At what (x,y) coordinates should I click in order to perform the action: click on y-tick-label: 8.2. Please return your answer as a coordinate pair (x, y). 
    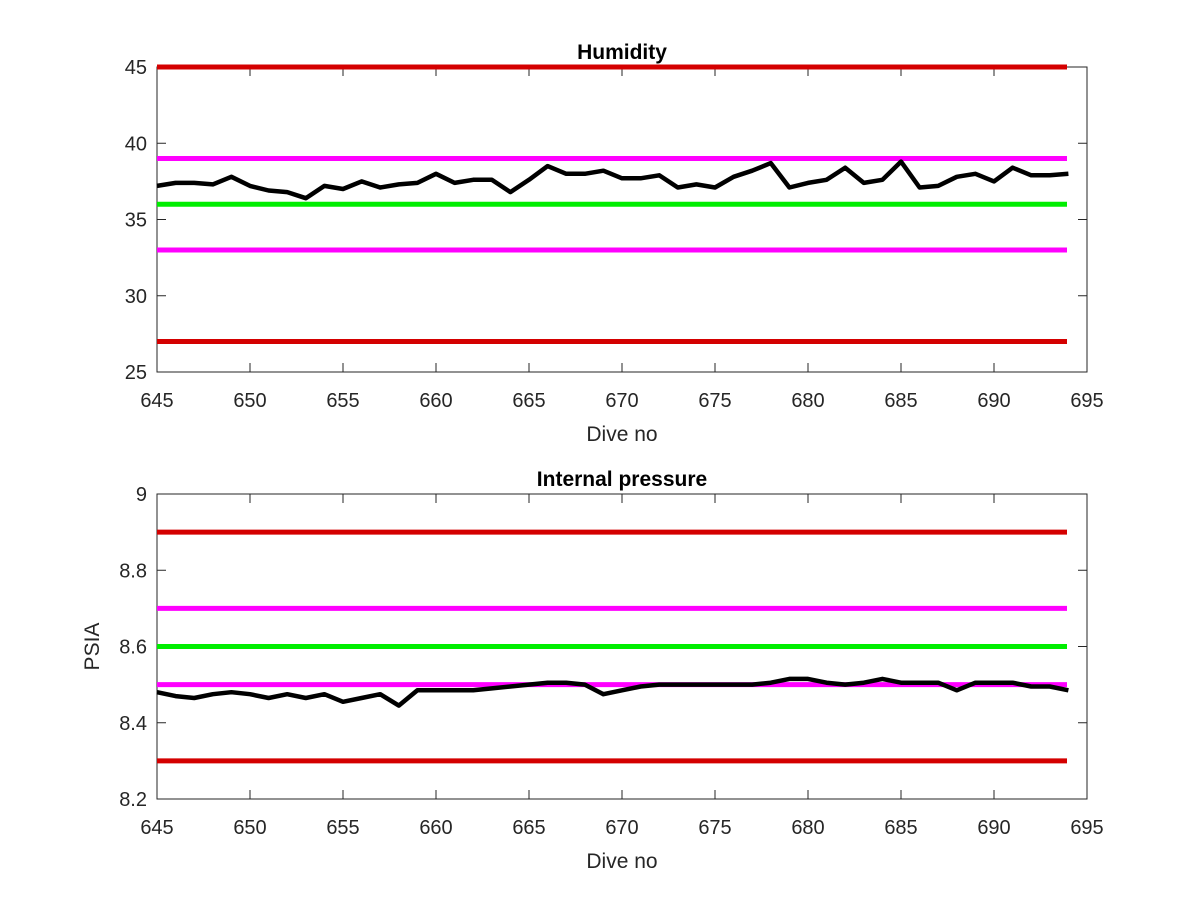
    Looking at the image, I should click on (133, 800).